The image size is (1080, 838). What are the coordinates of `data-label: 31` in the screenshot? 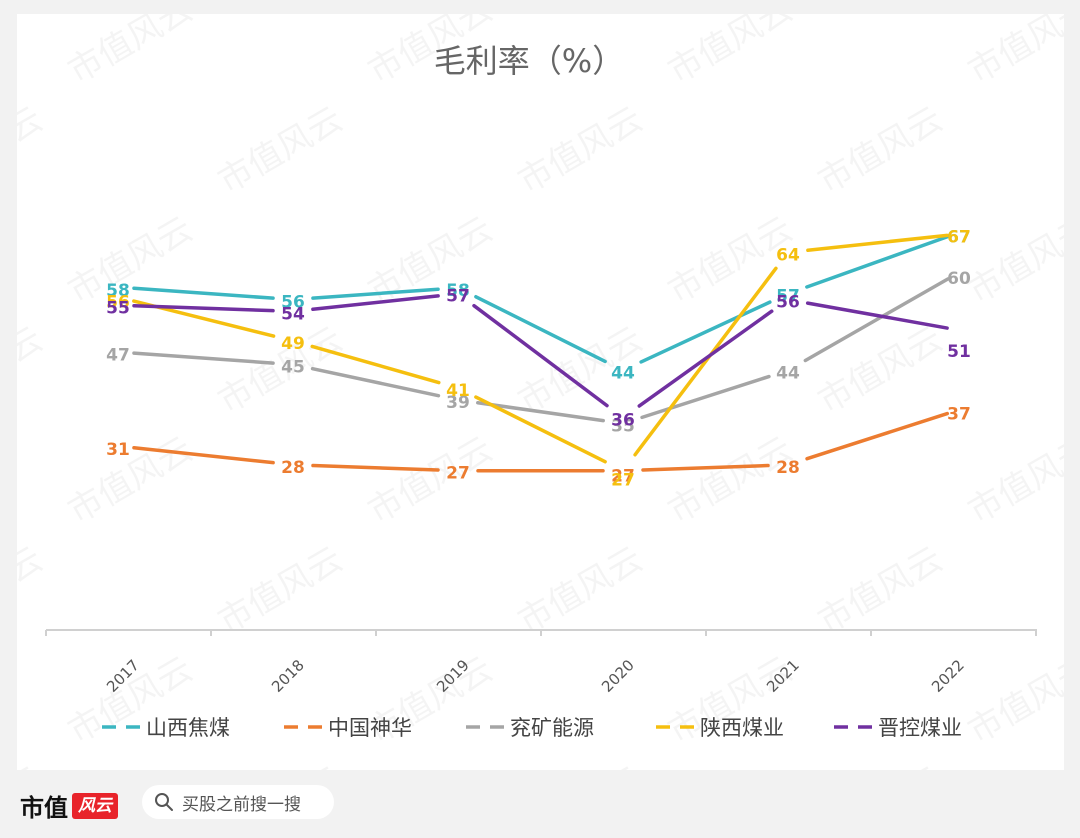 It's located at (118, 450).